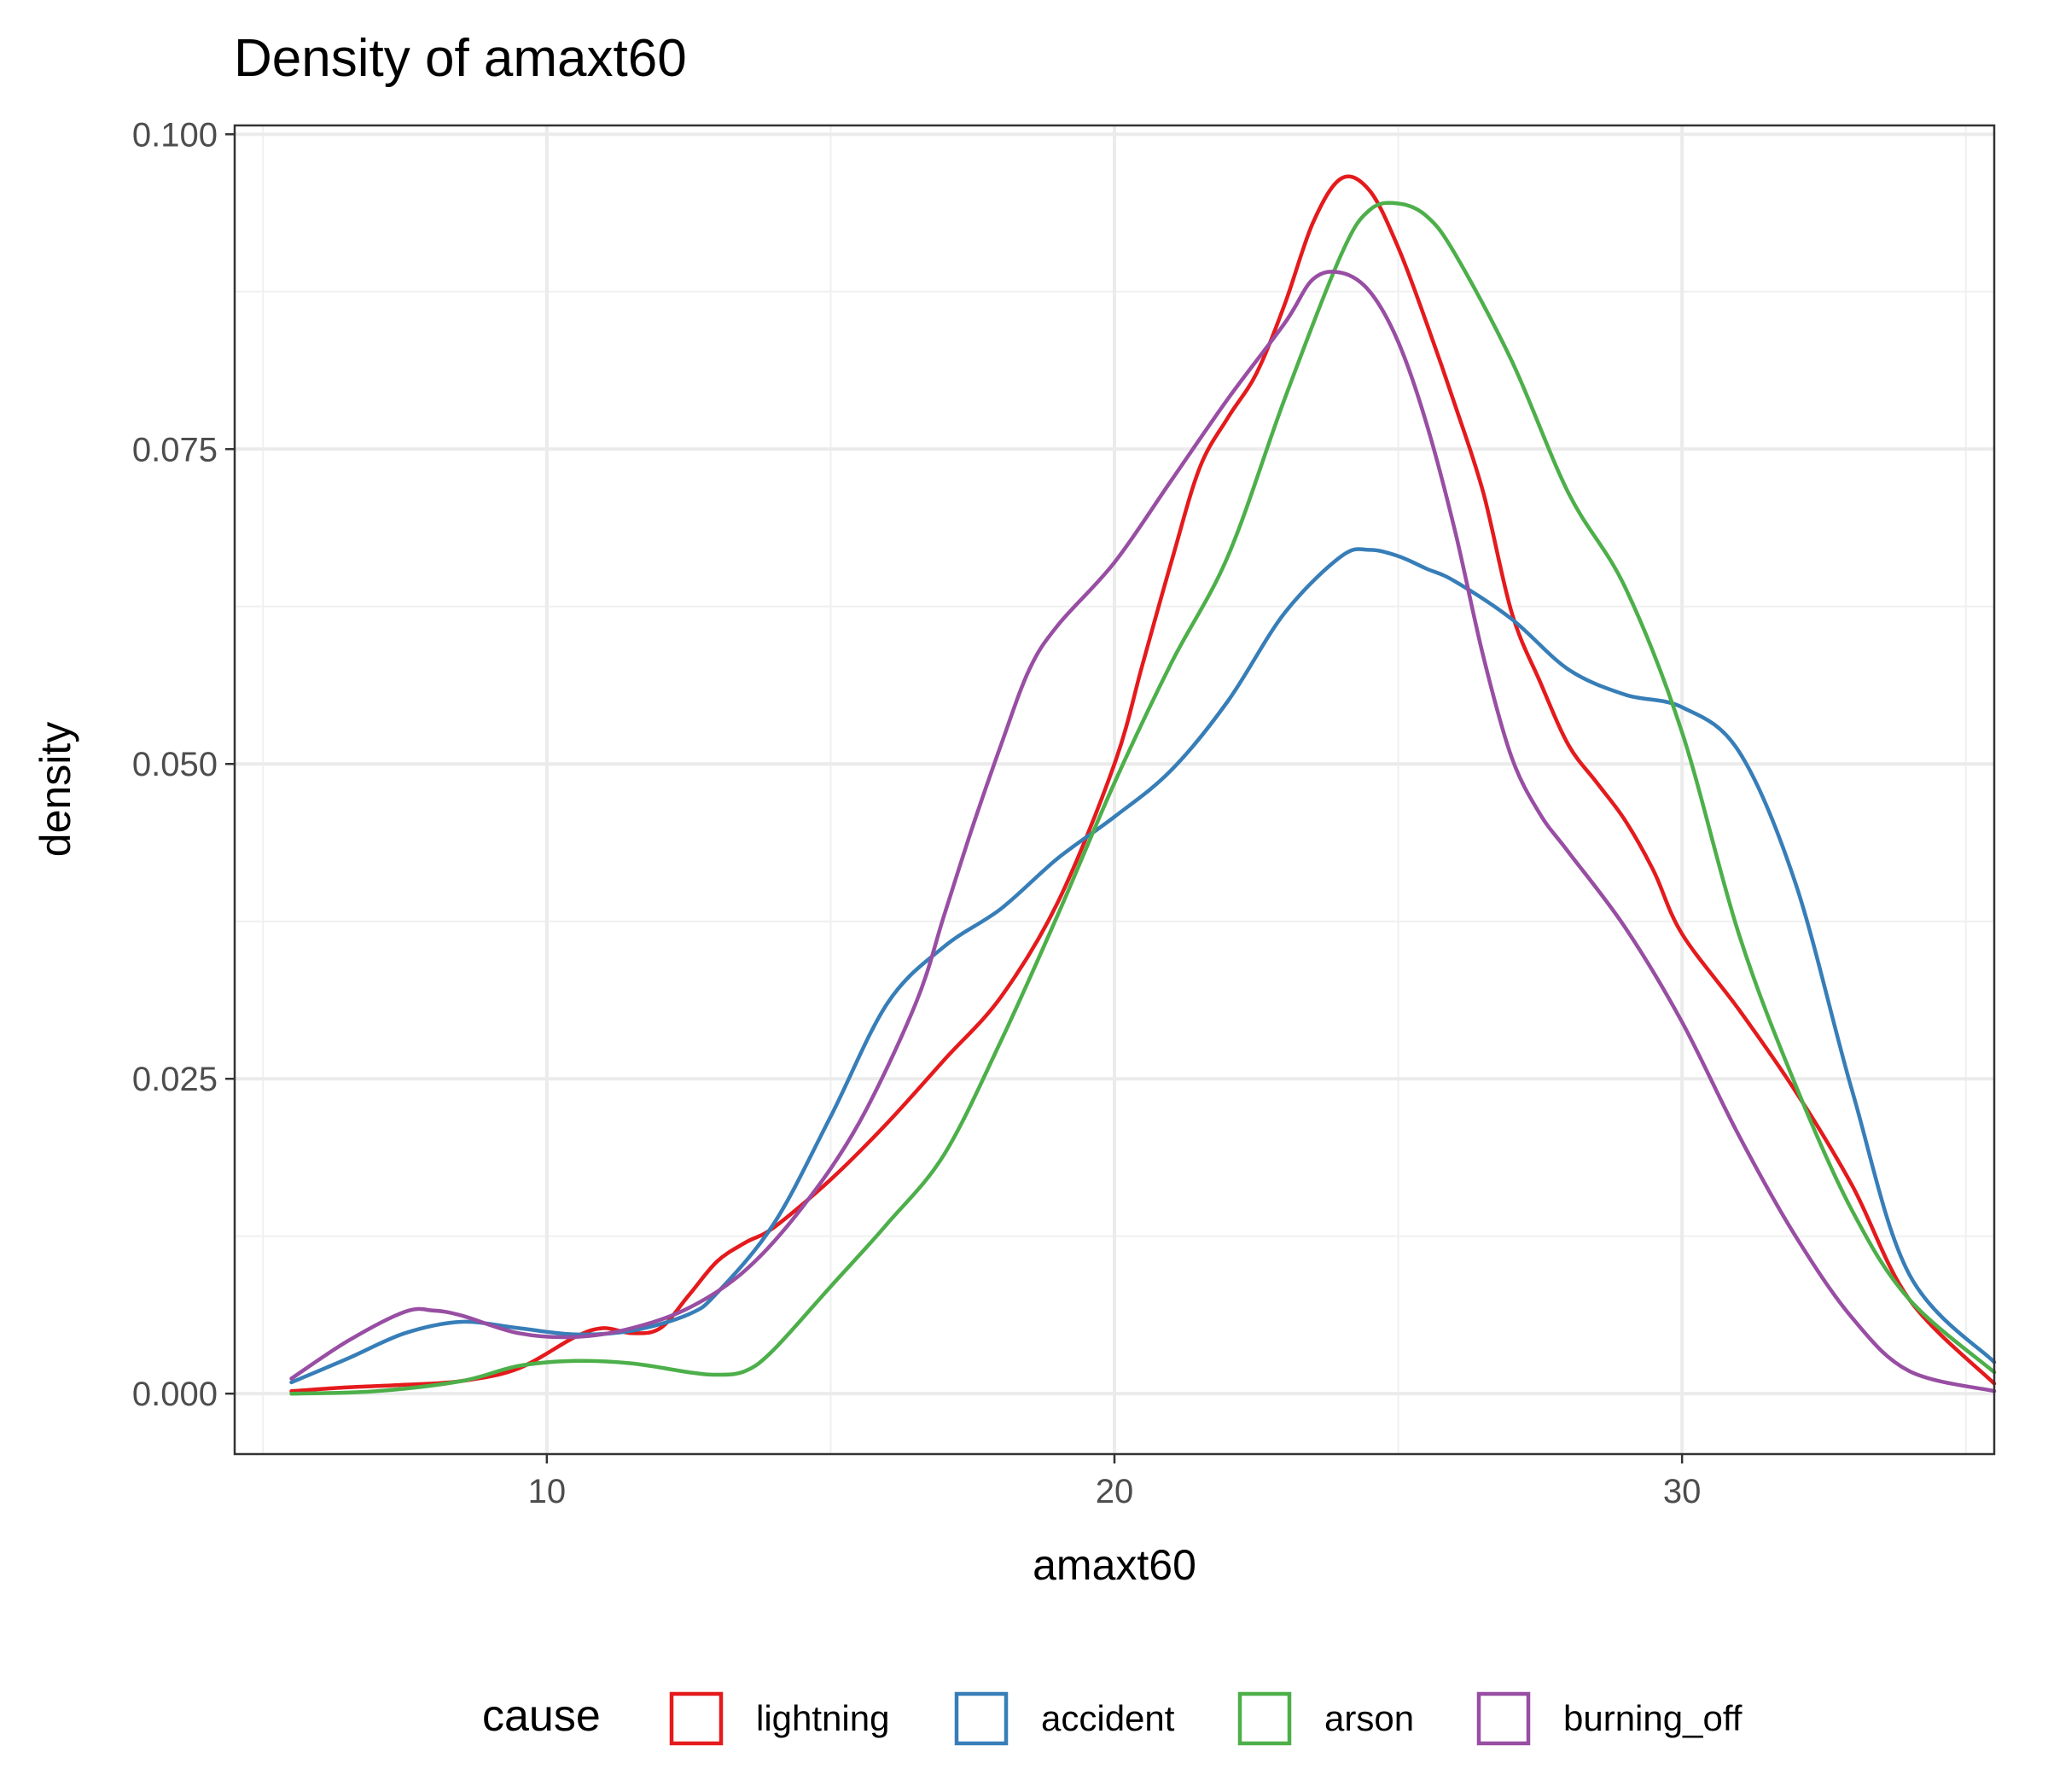 The width and height of the screenshot is (2048, 1792). Describe the element at coordinates (1682, 1491) in the screenshot. I see `x-tick-label: 30` at that location.